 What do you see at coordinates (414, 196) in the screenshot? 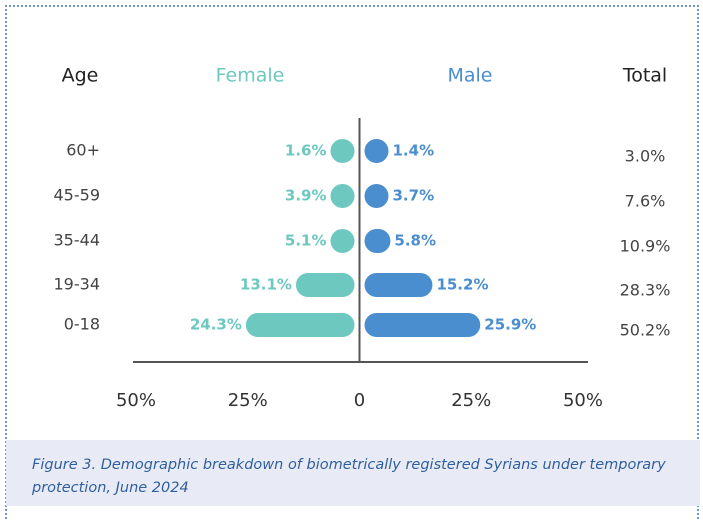
I see `value-label: 3.7%` at bounding box center [414, 196].